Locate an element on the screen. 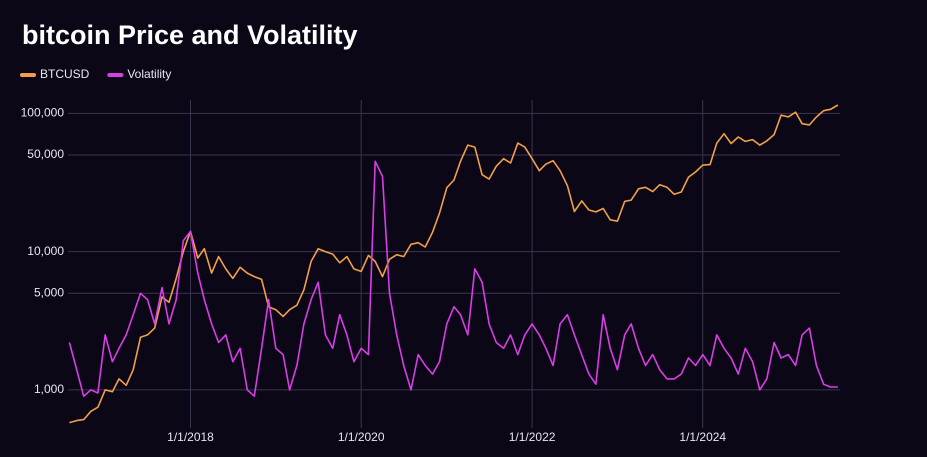 The width and height of the screenshot is (927, 457). y-tick-label: 100,000 is located at coordinates (43, 113).